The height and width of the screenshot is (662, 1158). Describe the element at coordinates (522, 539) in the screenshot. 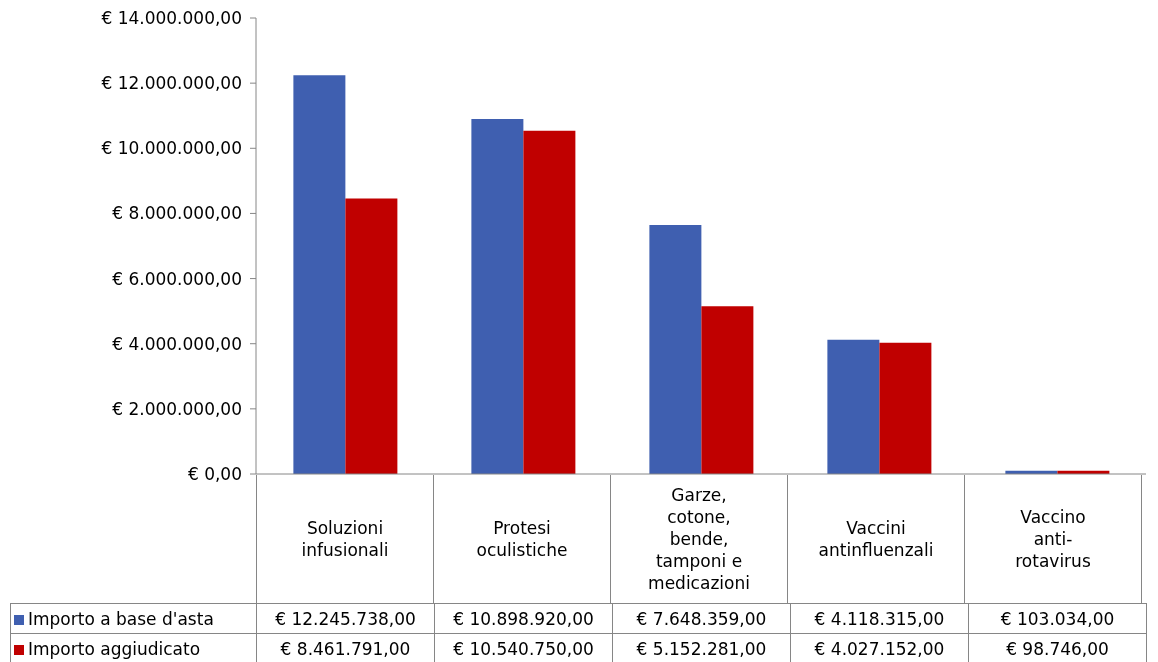

I see `x-tick-label: Protesi oculistiche` at that location.